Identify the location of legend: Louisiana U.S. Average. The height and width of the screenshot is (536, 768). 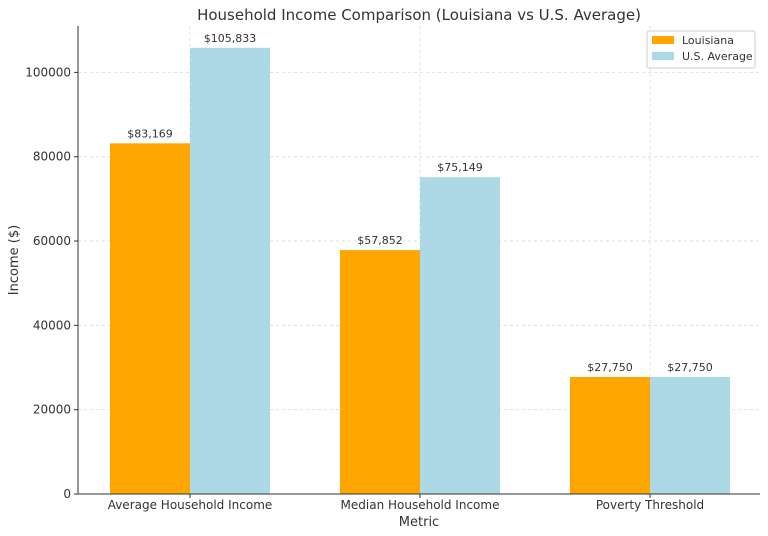
(701, 49).